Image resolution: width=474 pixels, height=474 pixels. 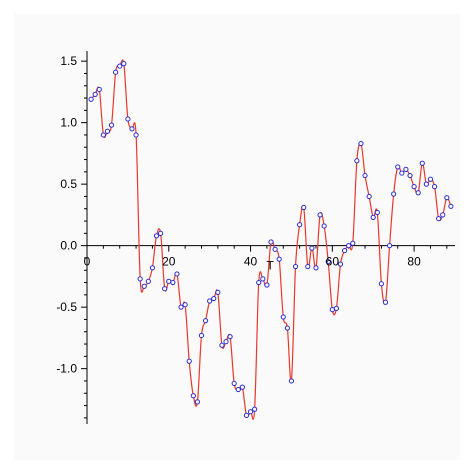 I want to click on y-tick-label: -0.5, so click(x=66, y=307).